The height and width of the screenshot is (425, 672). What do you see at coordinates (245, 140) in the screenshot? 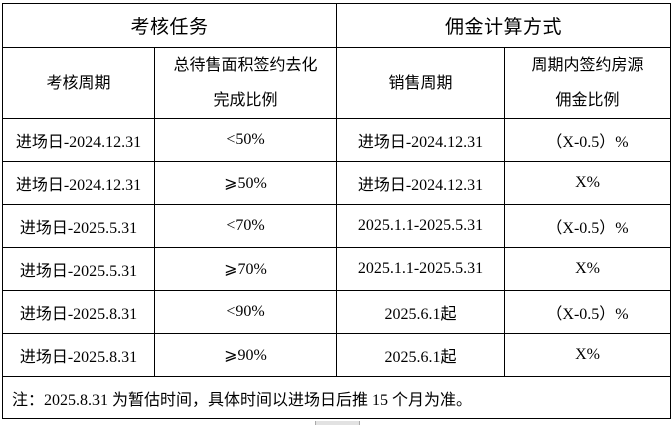
I see `completion-ratio-cell: <50%` at bounding box center [245, 140].